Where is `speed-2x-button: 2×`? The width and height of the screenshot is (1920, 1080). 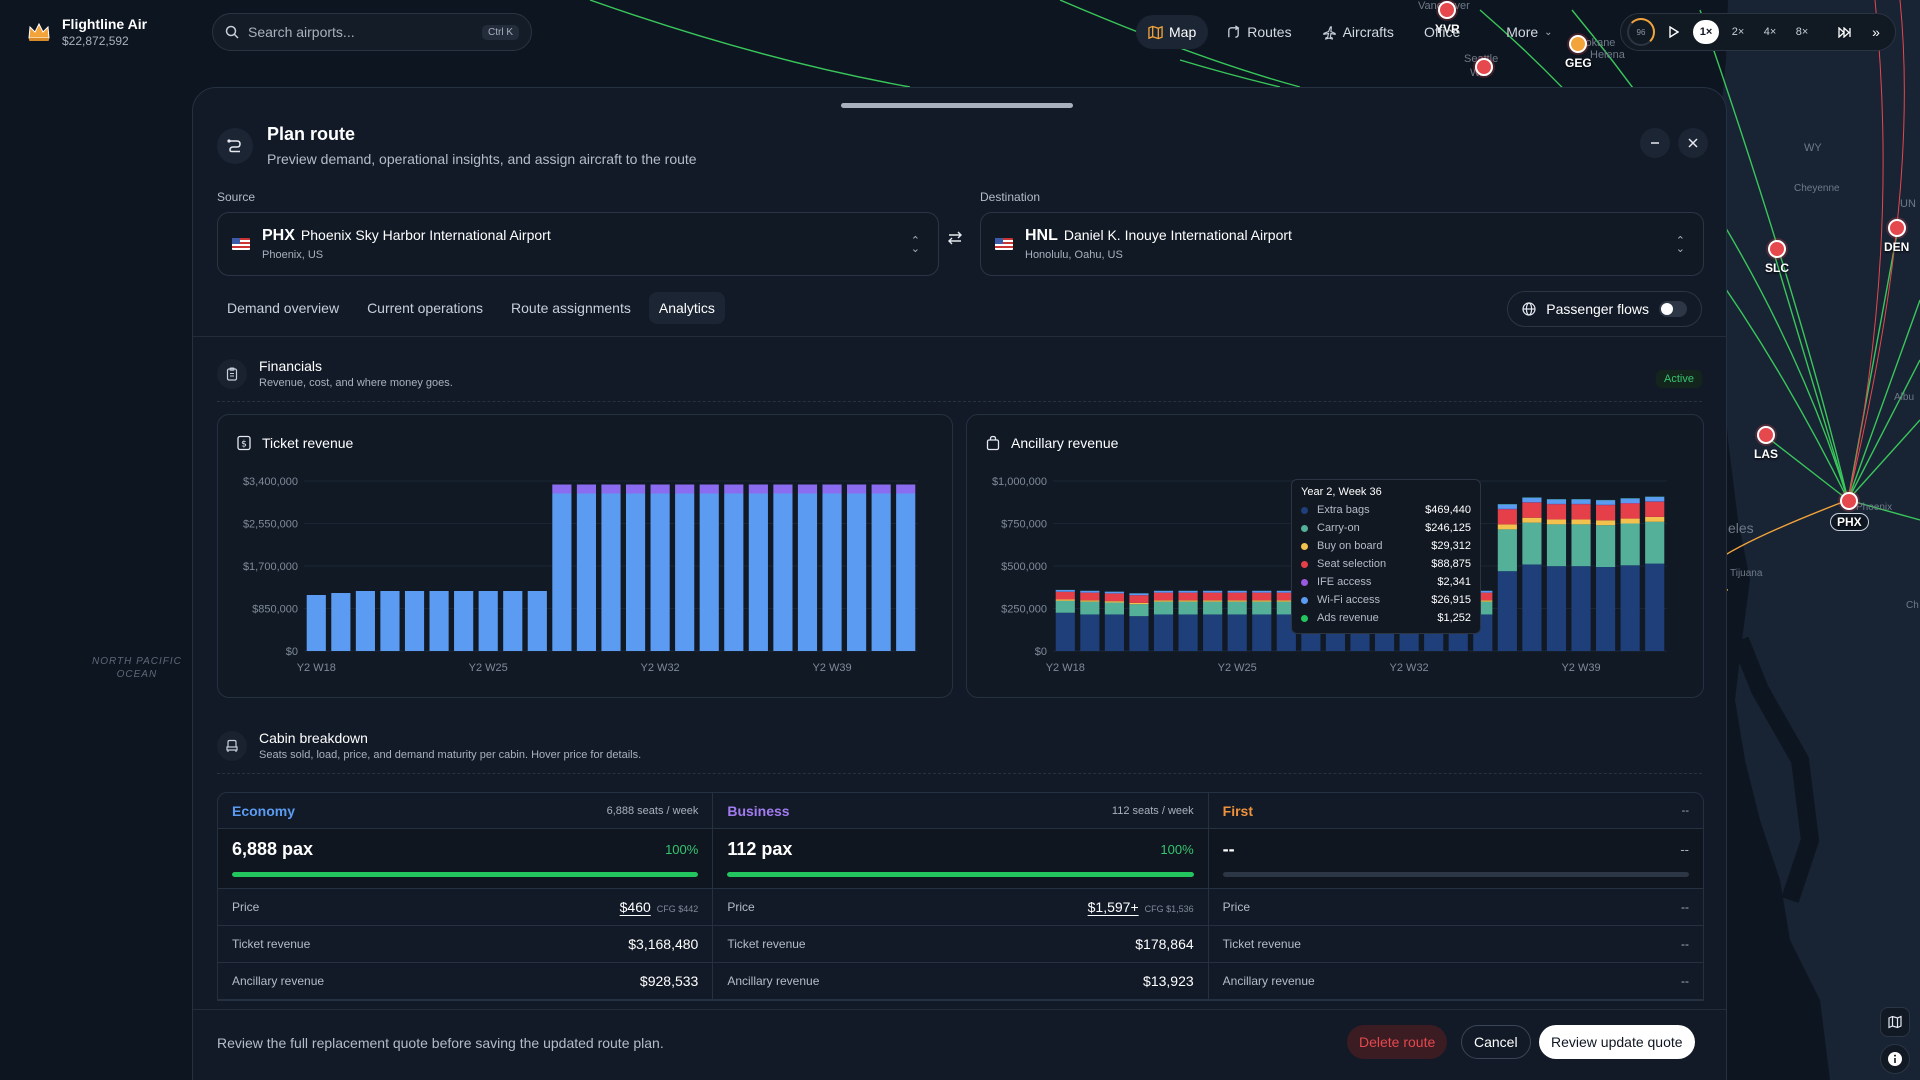 speed-2x-button: 2× is located at coordinates (1738, 32).